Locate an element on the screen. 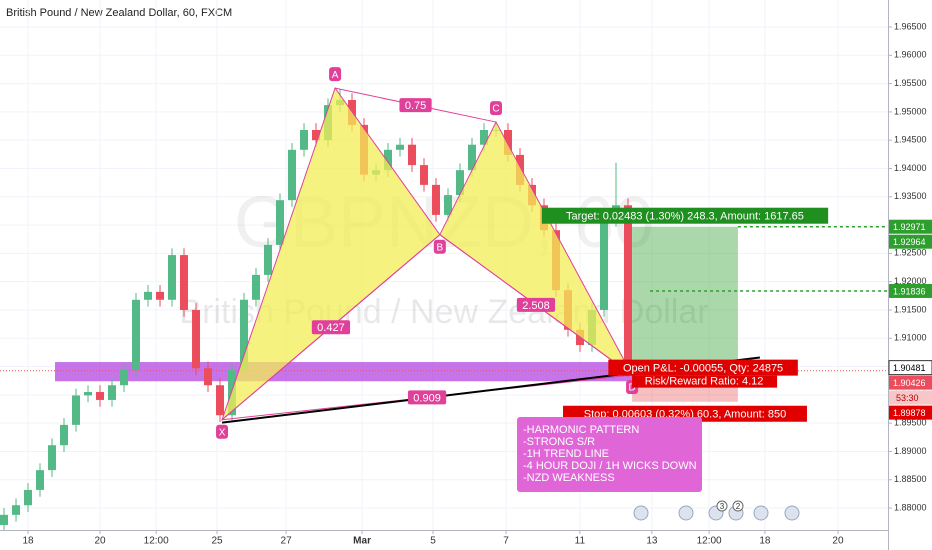  x-tick-label: Mar is located at coordinates (362, 541).